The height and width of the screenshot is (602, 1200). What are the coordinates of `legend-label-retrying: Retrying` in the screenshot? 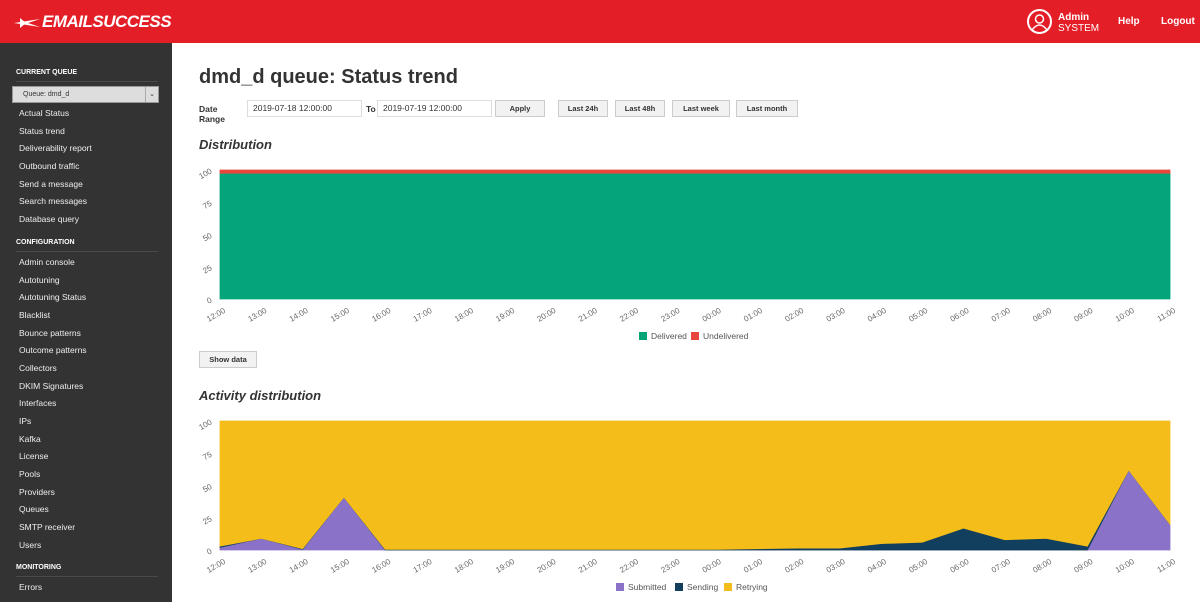 It's located at (752, 587).